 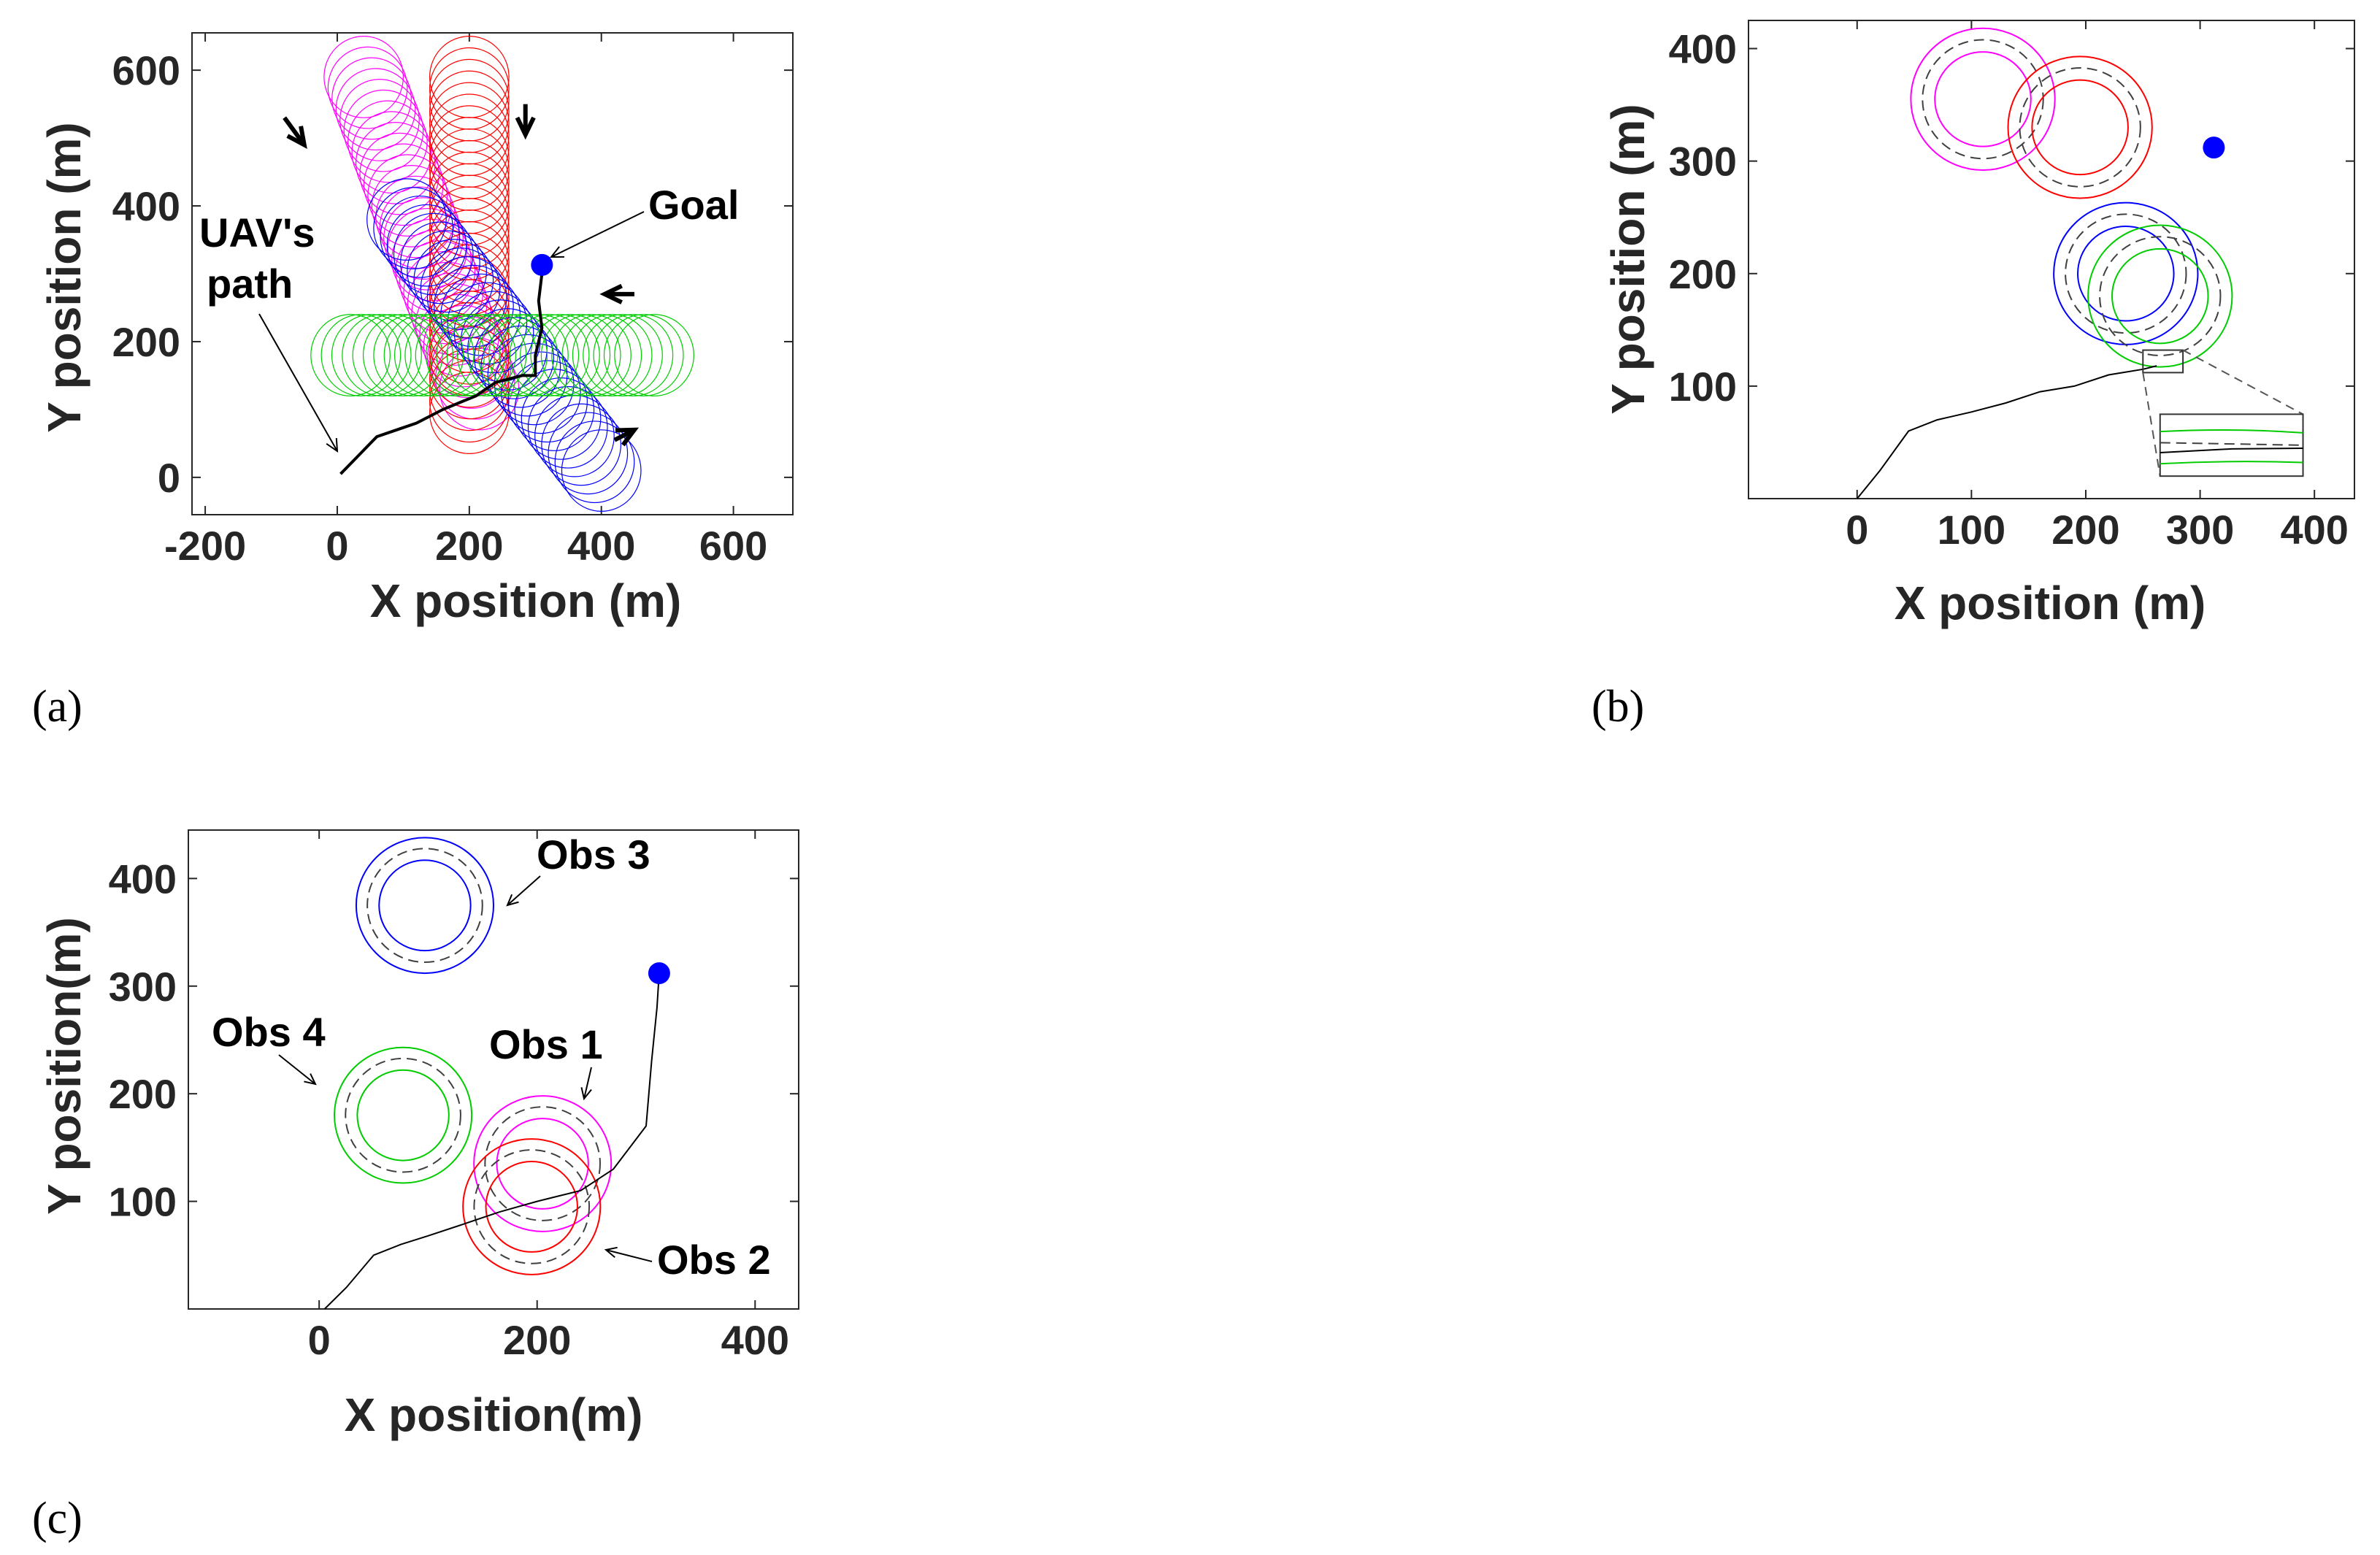 What do you see at coordinates (297, 1069) in the screenshot?
I see `obs4-pointer` at bounding box center [297, 1069].